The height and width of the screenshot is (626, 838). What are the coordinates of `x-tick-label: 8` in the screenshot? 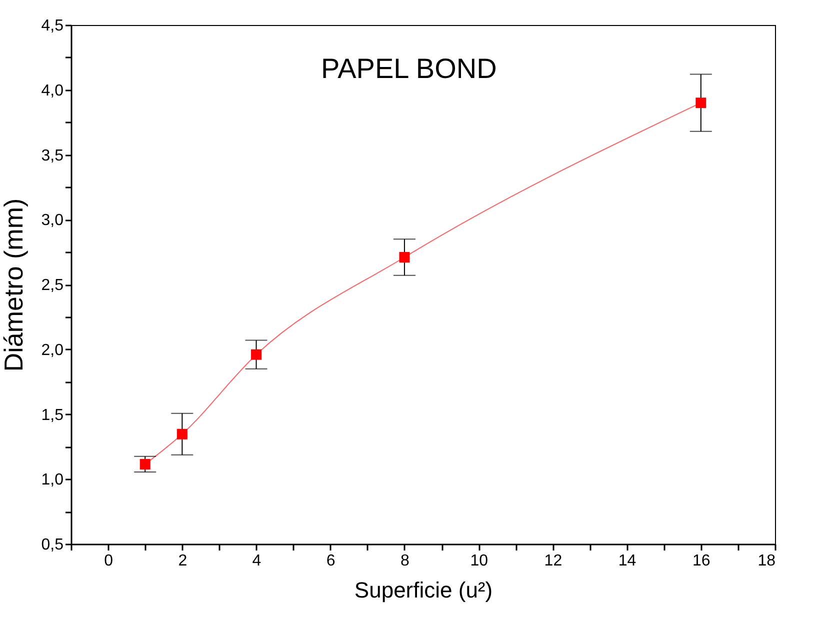 It's located at (405, 561).